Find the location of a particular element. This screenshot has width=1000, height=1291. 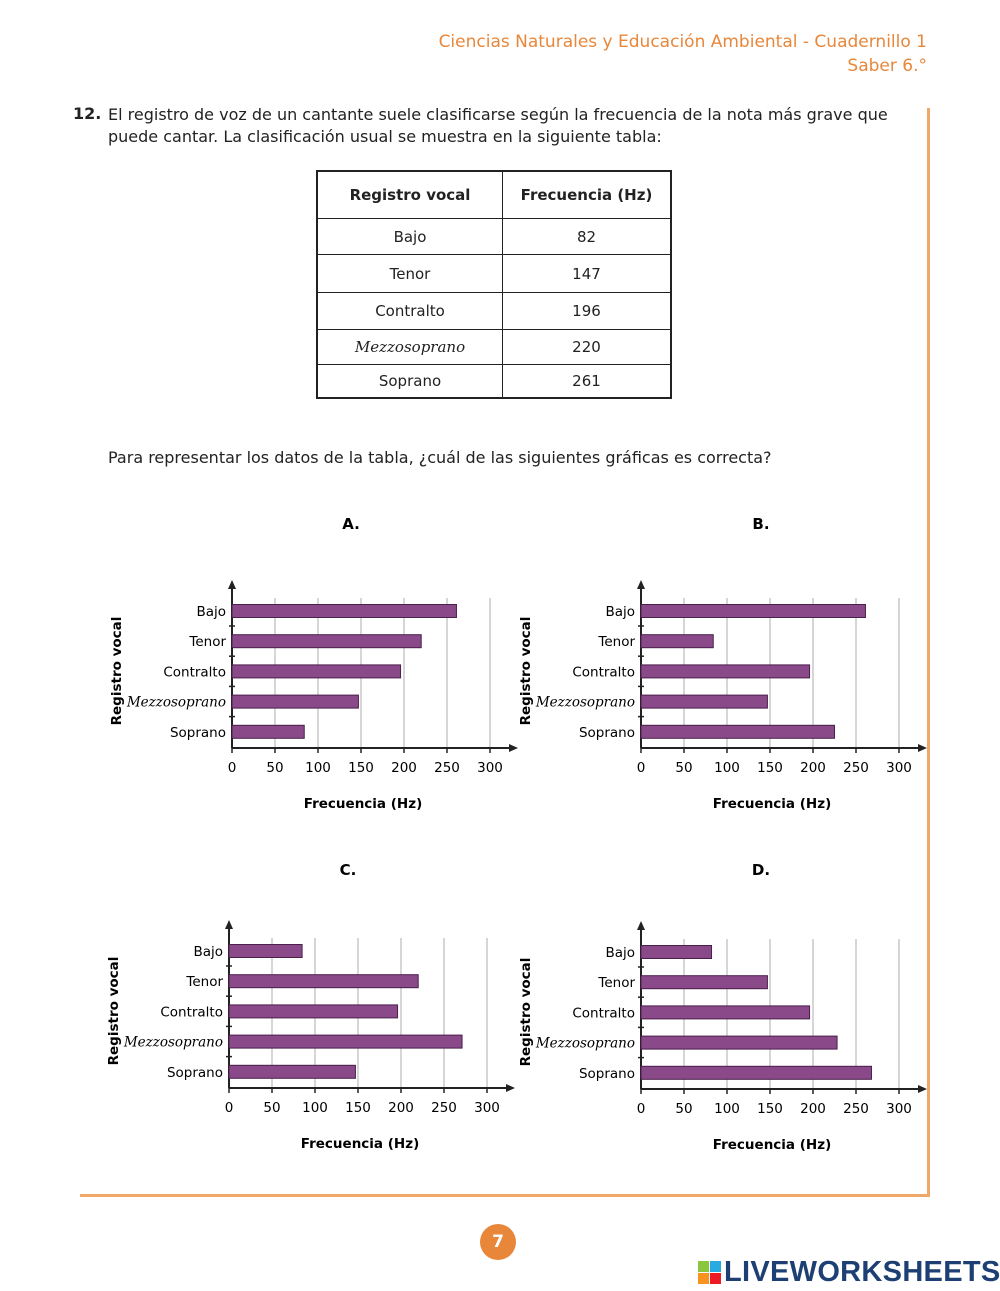

option-label: A. is located at coordinates (351, 524).